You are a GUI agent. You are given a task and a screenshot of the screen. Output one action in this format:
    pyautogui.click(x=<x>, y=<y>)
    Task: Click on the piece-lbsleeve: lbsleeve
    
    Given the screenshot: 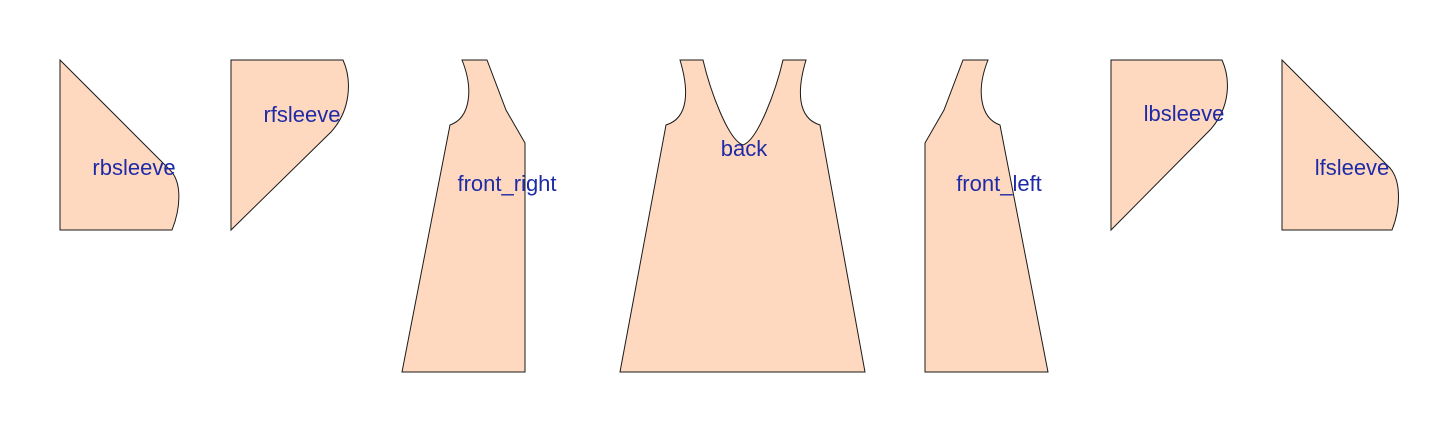 What is the action you would take?
    pyautogui.click(x=1169, y=145)
    